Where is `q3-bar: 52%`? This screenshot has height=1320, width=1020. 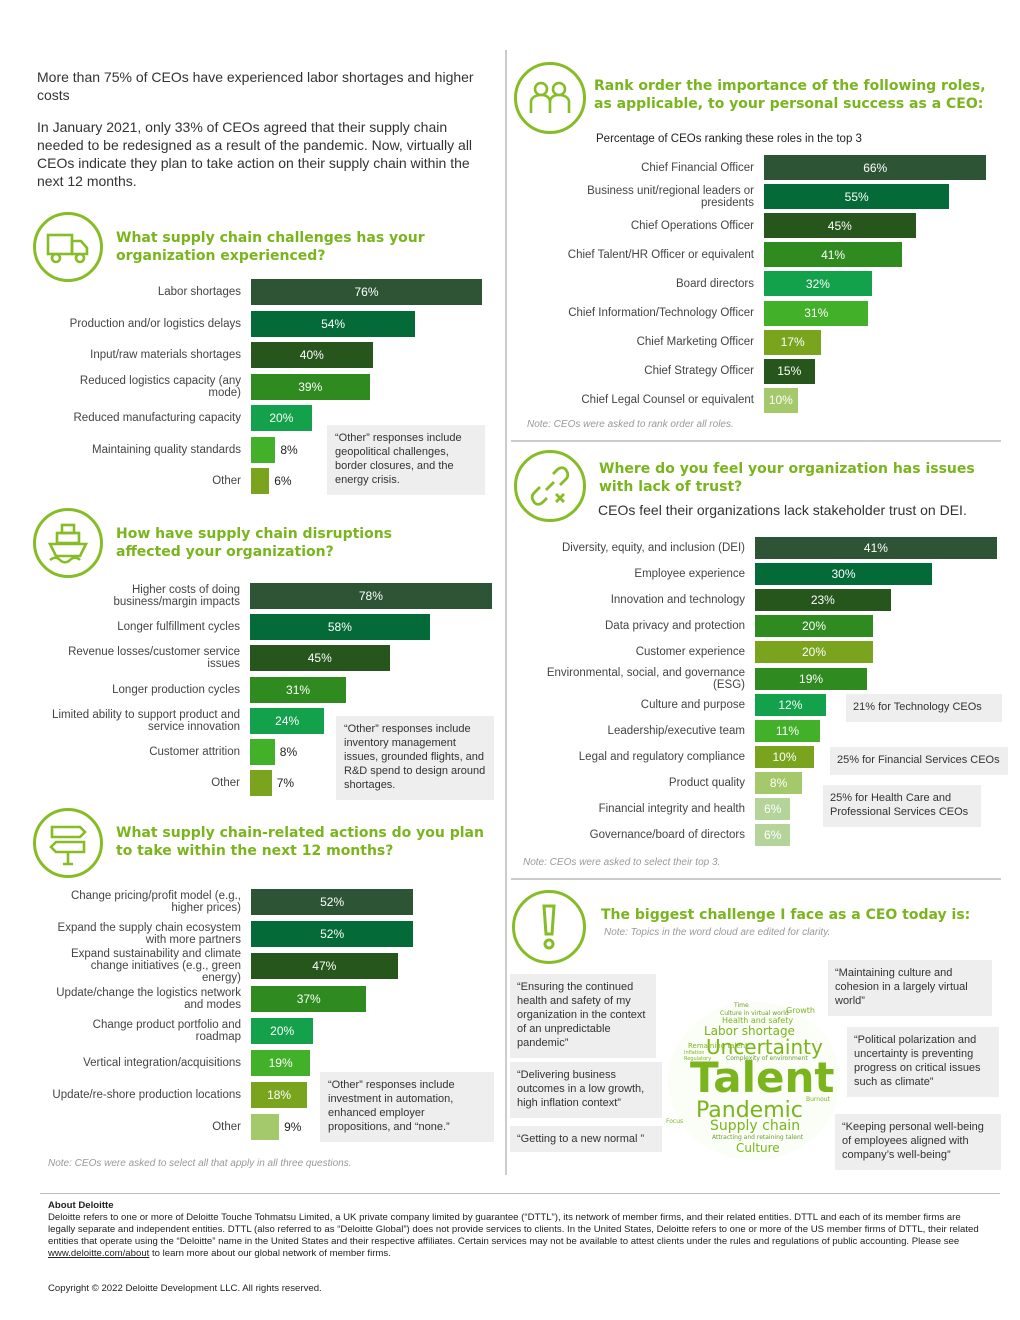 q3-bar: 52% is located at coordinates (332, 934).